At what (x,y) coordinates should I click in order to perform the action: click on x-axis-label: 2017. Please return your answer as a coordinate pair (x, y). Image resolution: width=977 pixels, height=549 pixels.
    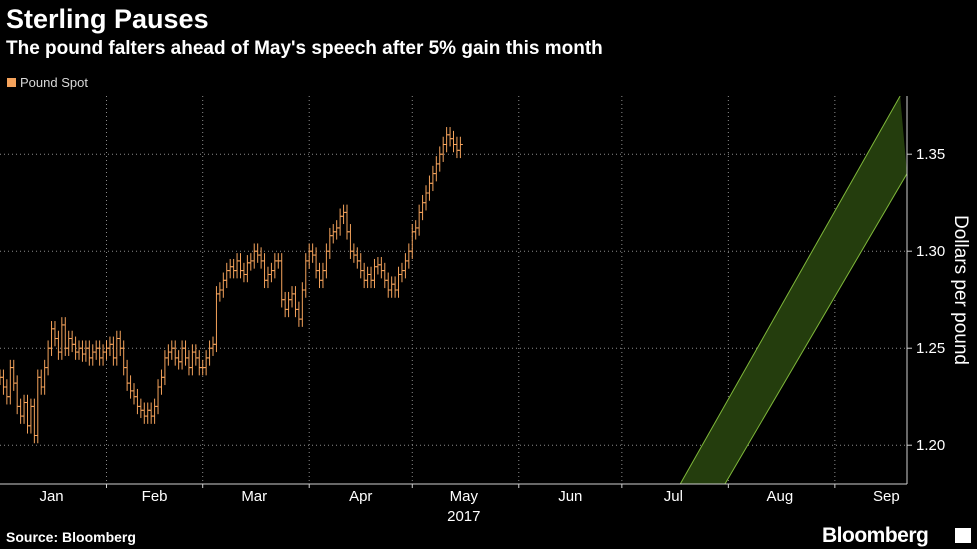
    Looking at the image, I should click on (463, 516).